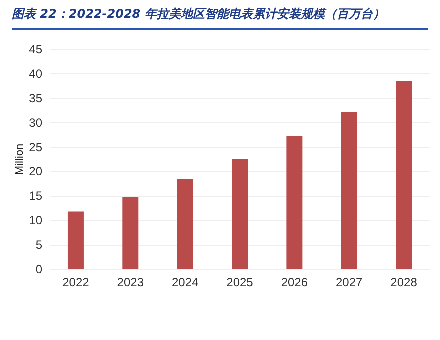 The image size is (440, 340). Describe the element at coordinates (185, 283) in the screenshot. I see `x-tick-label: 2024` at that location.